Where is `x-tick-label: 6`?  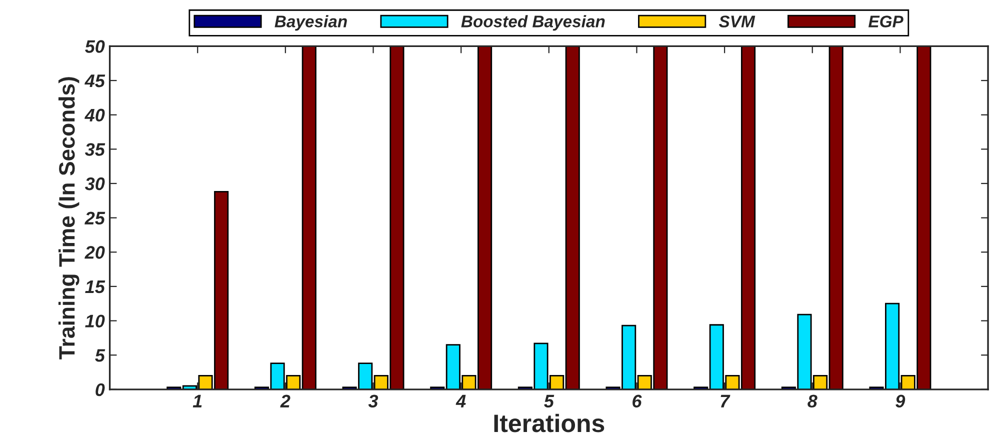
x-tick-label: 6 is located at coordinates (637, 401).